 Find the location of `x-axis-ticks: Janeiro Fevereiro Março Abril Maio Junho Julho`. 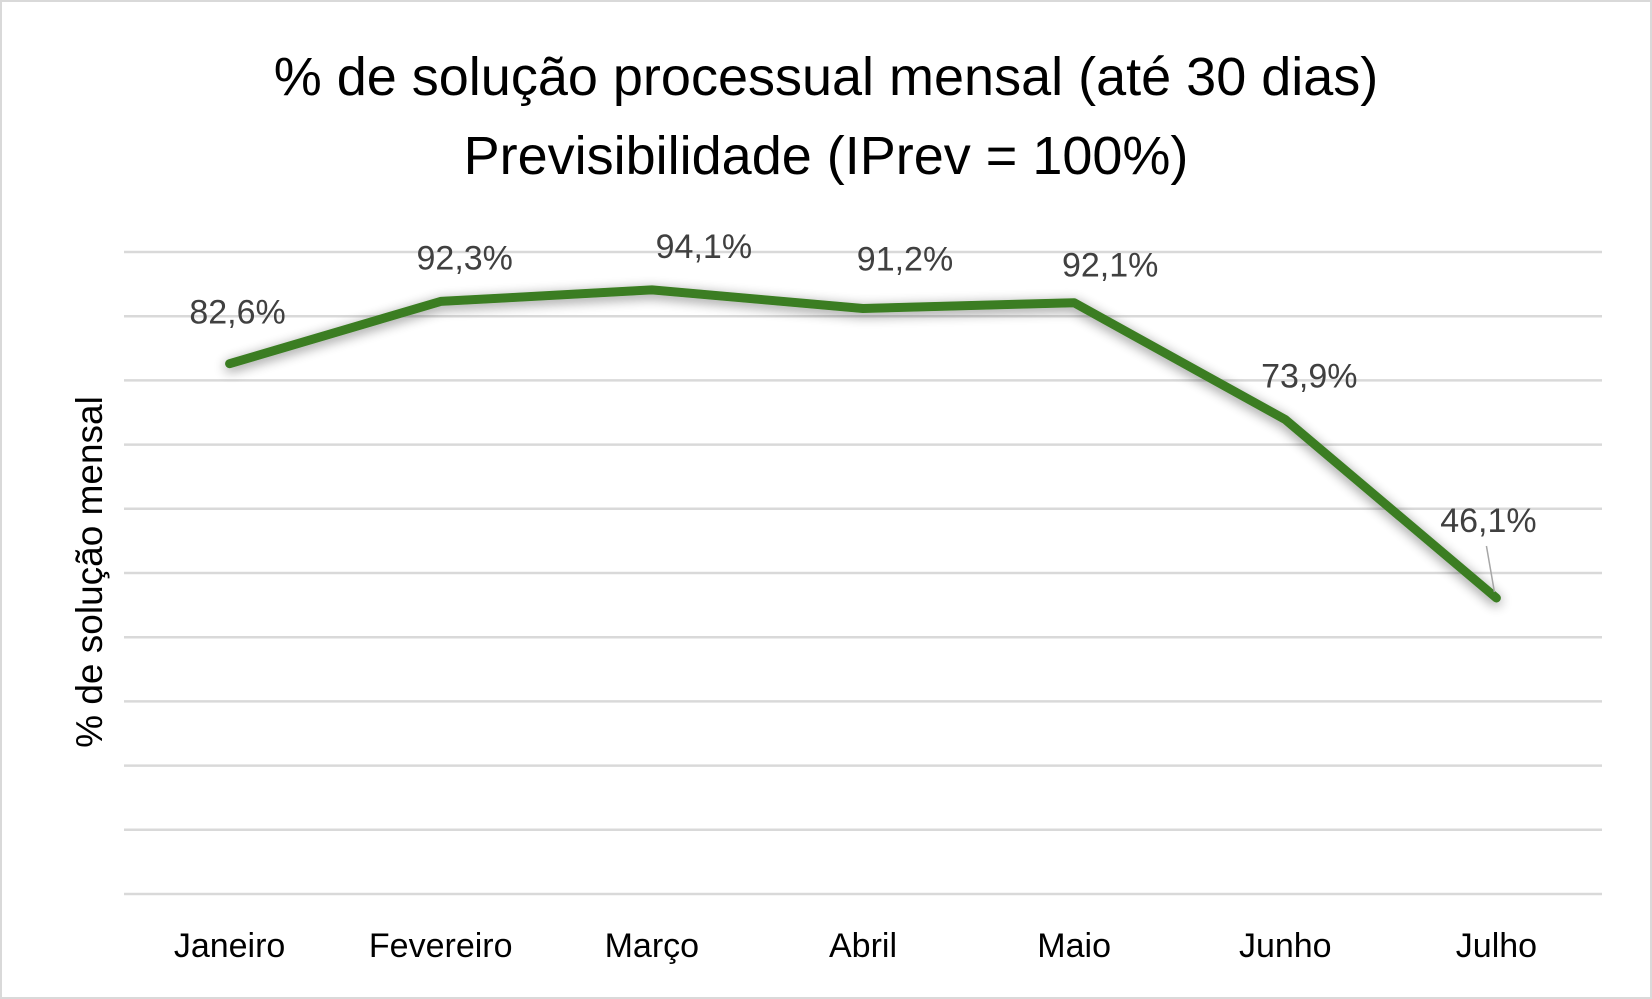

x-axis-ticks: Janeiro Fevereiro Março Abril Maio Junho Julho is located at coordinates (855, 946).